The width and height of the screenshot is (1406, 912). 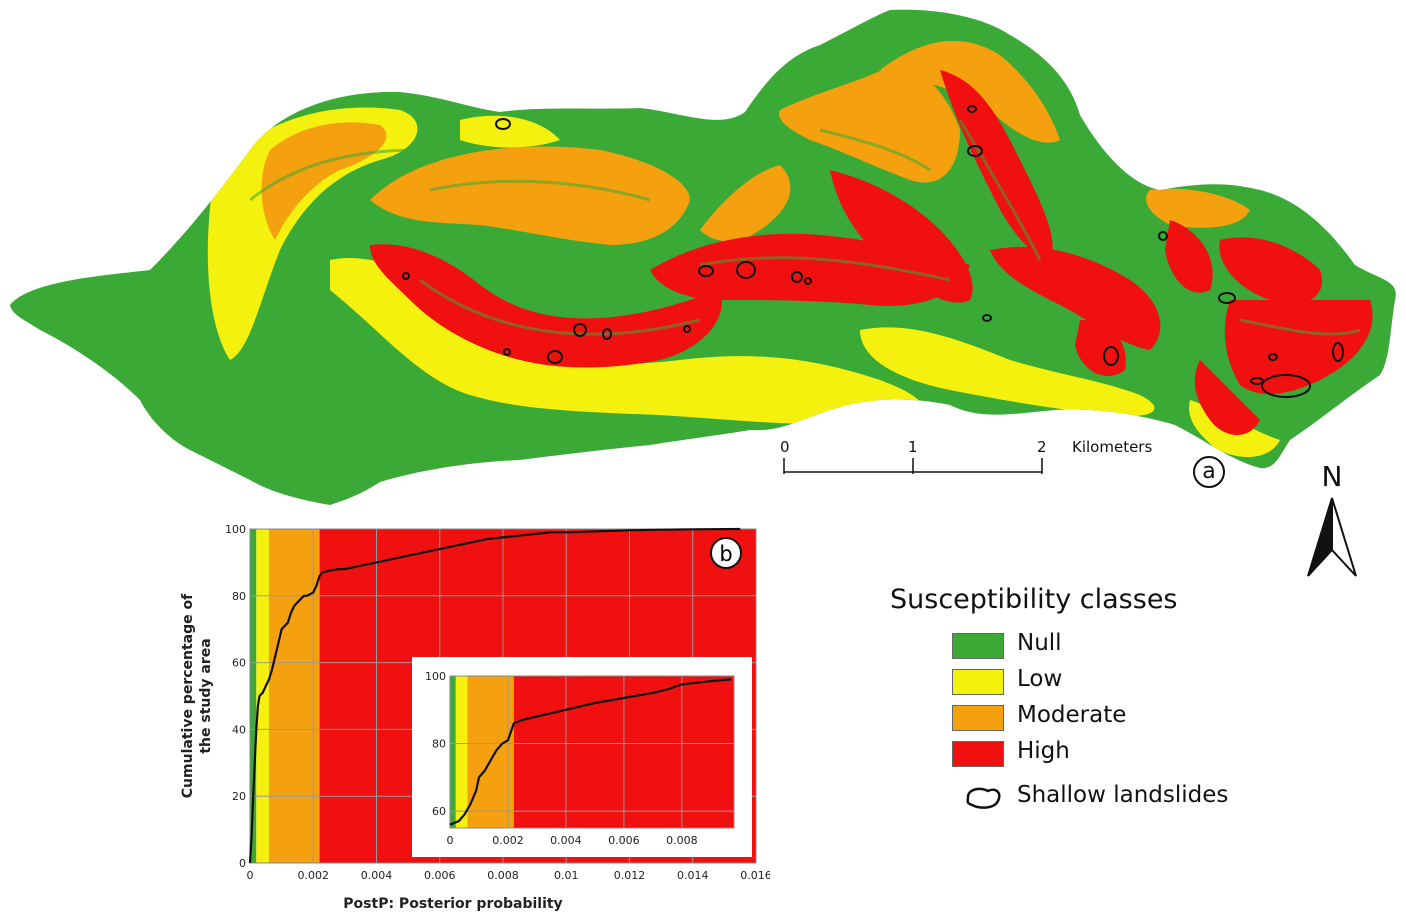 I want to click on legend-item-high: High, so click(x=1131, y=755).